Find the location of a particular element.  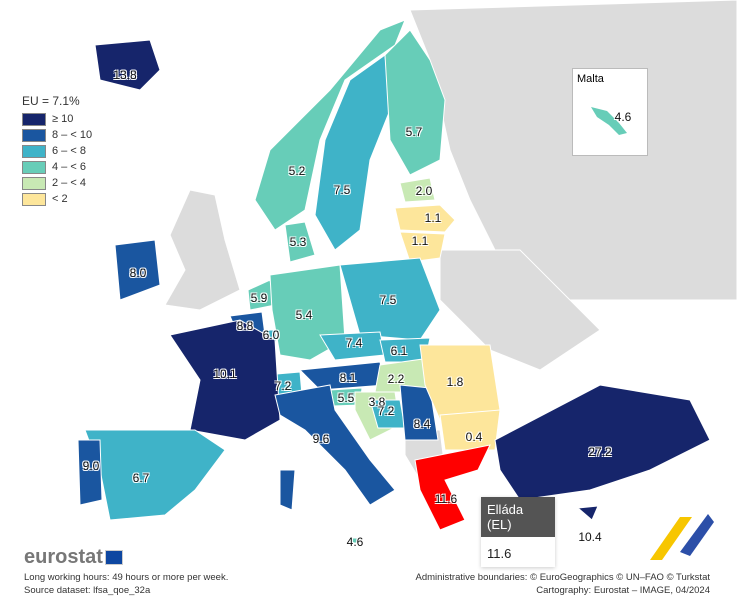

value-label-fr: 10.1 is located at coordinates (225, 374).